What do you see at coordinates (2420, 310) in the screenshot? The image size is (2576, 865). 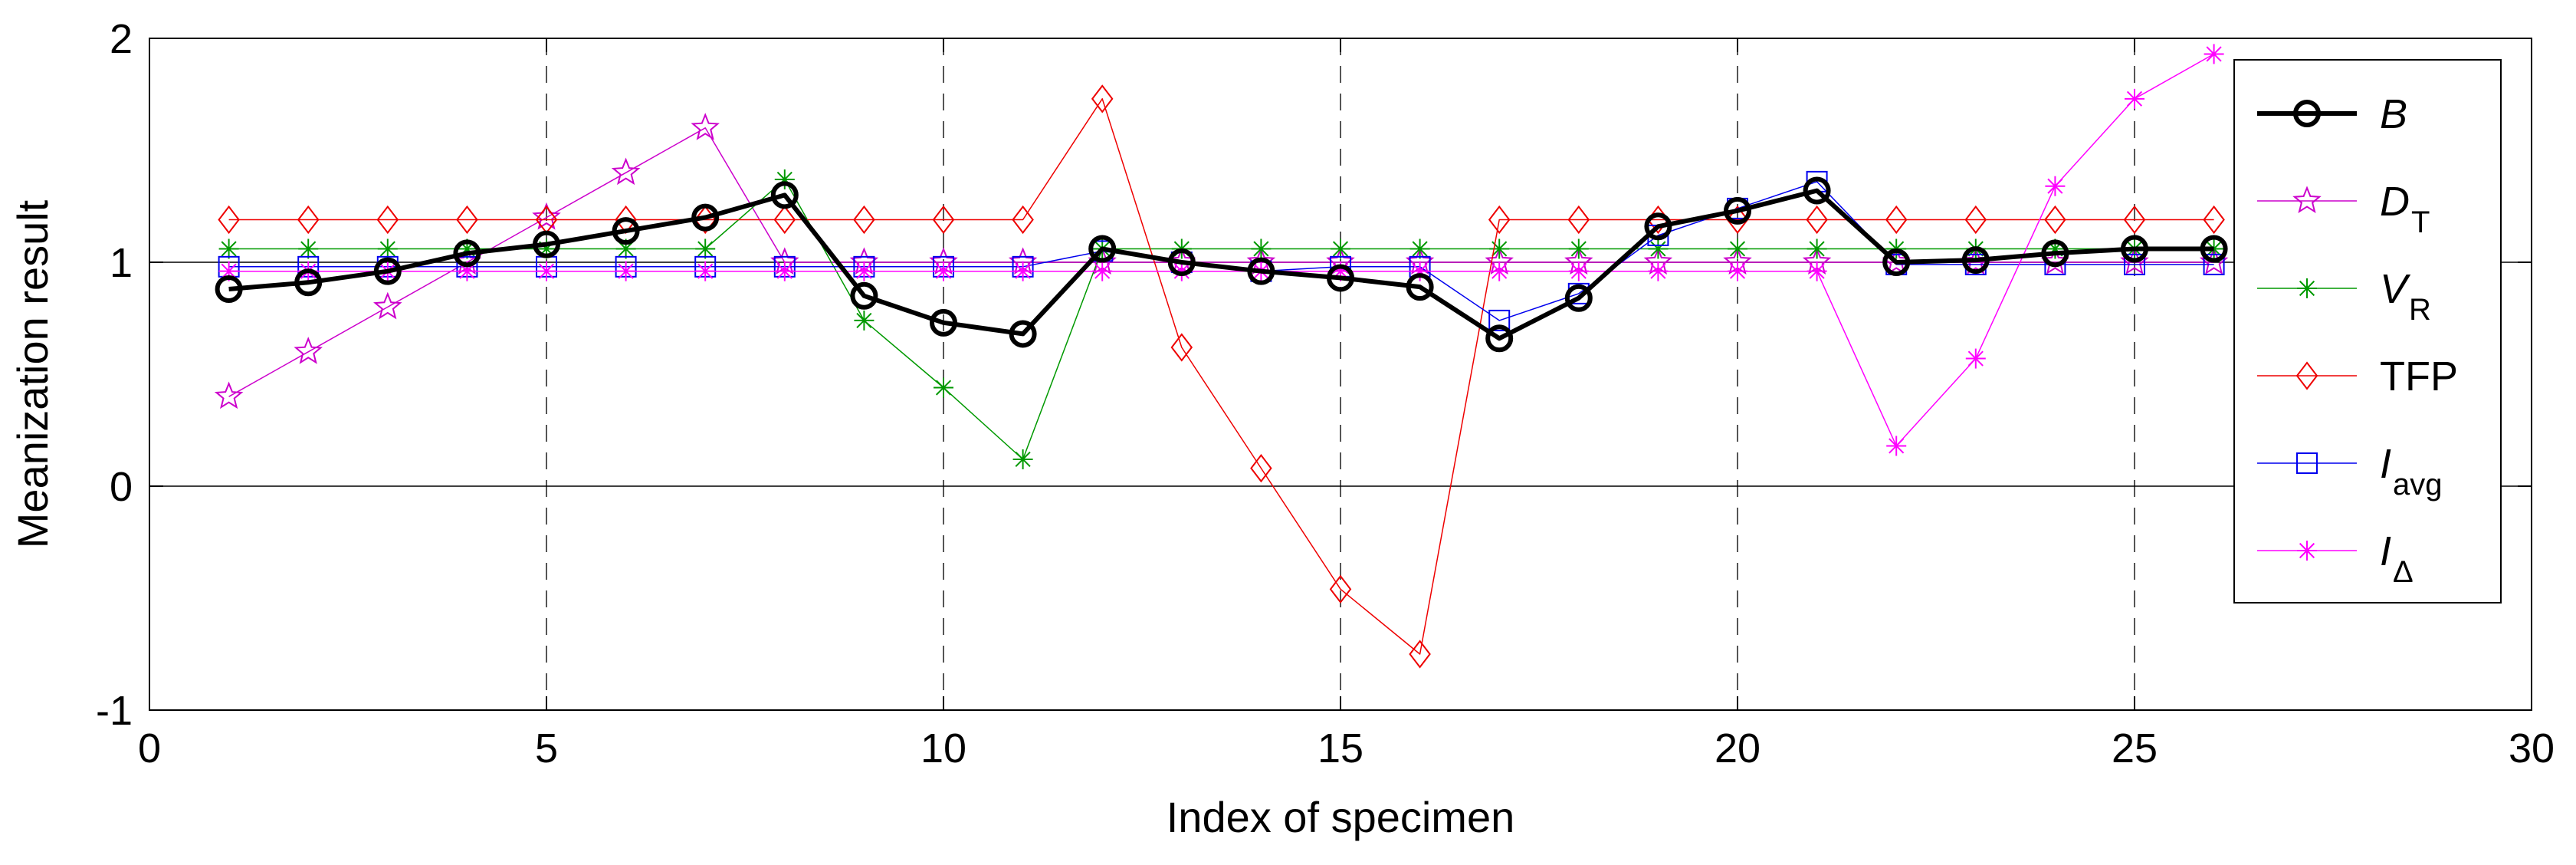 I see `legend-label-sub-v-r: R` at bounding box center [2420, 310].